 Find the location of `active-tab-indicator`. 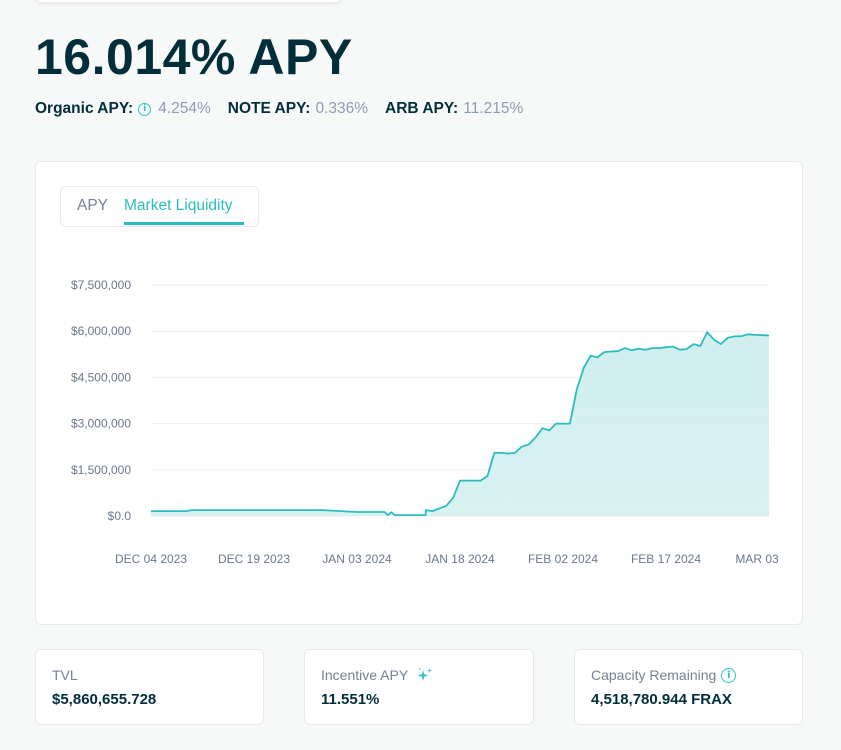

active-tab-indicator is located at coordinates (184, 223).